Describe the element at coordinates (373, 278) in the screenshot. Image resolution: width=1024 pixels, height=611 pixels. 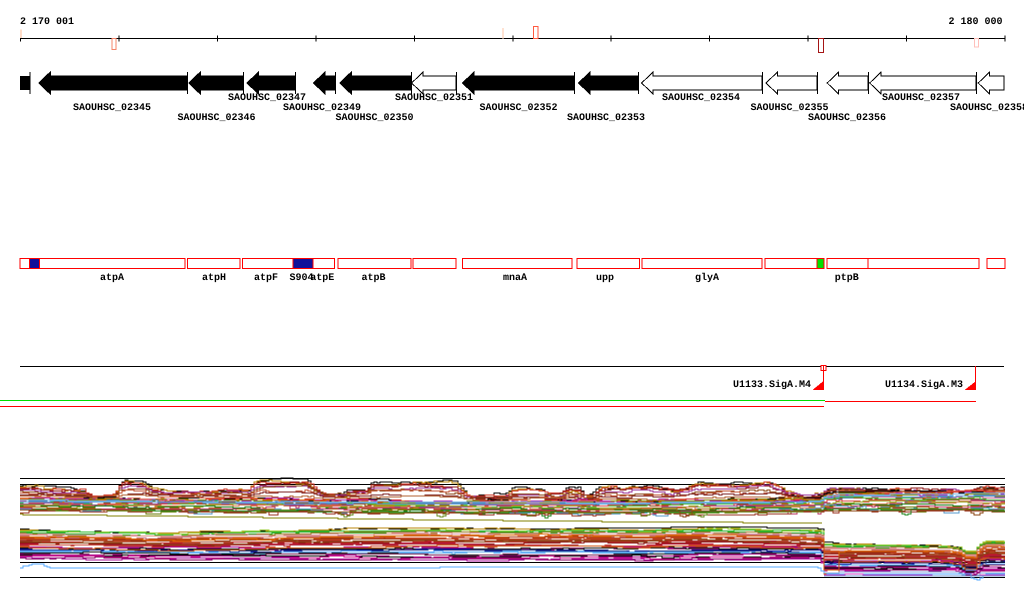
I see `svg-text: atpB` at that location.